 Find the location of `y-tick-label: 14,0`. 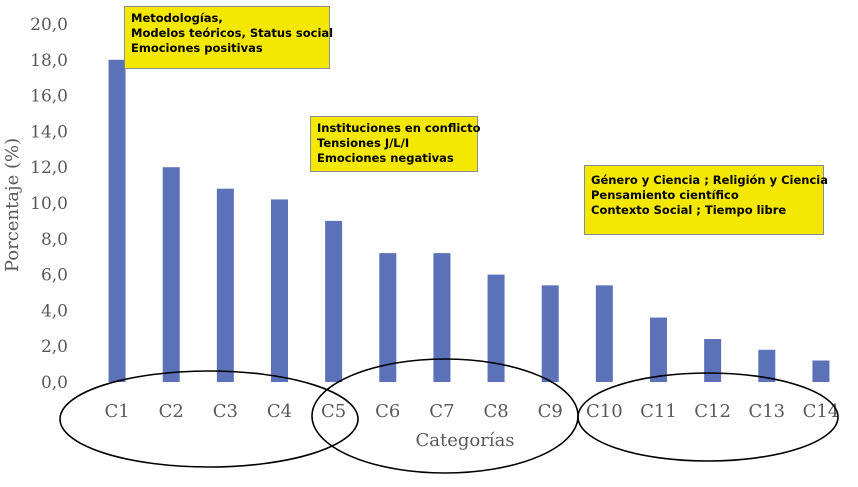

y-tick-label: 14,0 is located at coordinates (49, 132).